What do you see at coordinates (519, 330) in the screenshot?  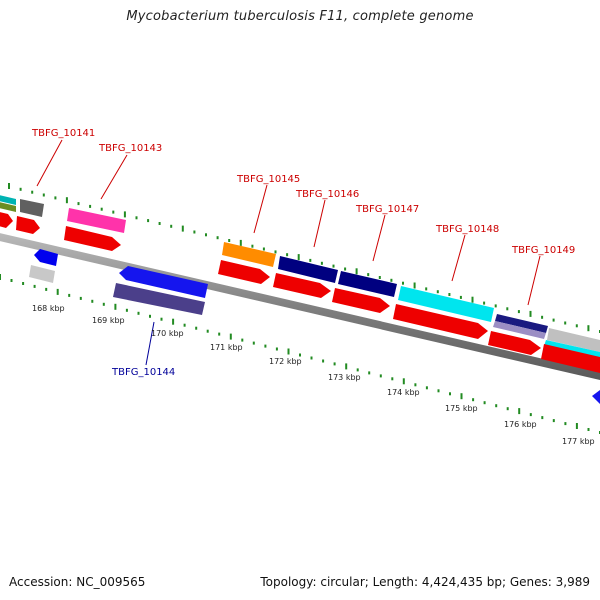 I see `gene-feature-lilac` at bounding box center [519, 330].